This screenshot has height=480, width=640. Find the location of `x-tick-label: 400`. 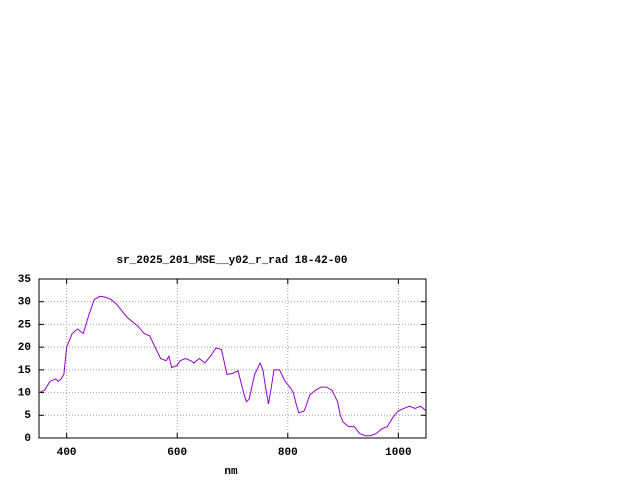

x-tick-label: 400 is located at coordinates (67, 453).